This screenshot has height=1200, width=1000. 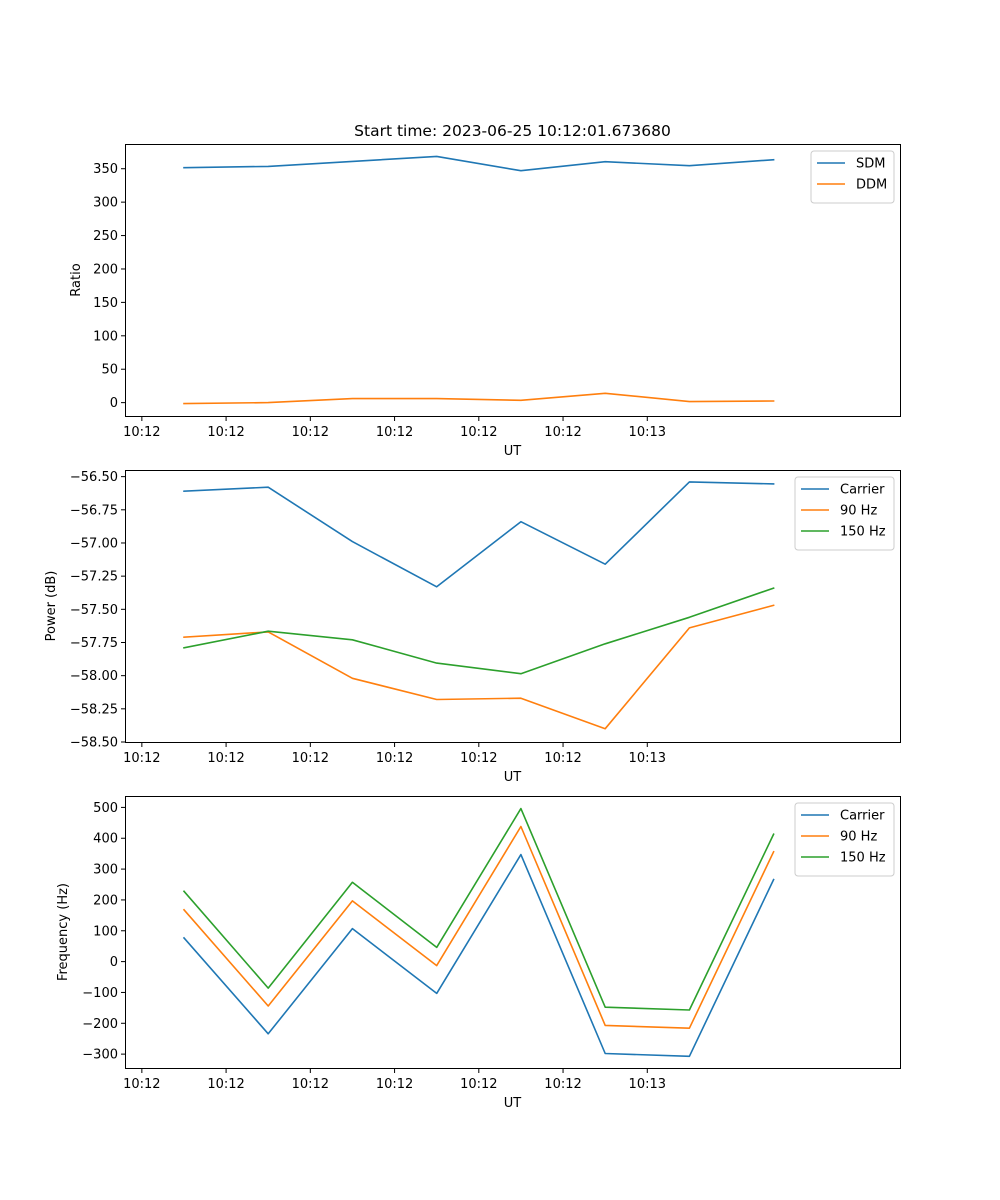 I want to click on legend-box, so click(x=852, y=177).